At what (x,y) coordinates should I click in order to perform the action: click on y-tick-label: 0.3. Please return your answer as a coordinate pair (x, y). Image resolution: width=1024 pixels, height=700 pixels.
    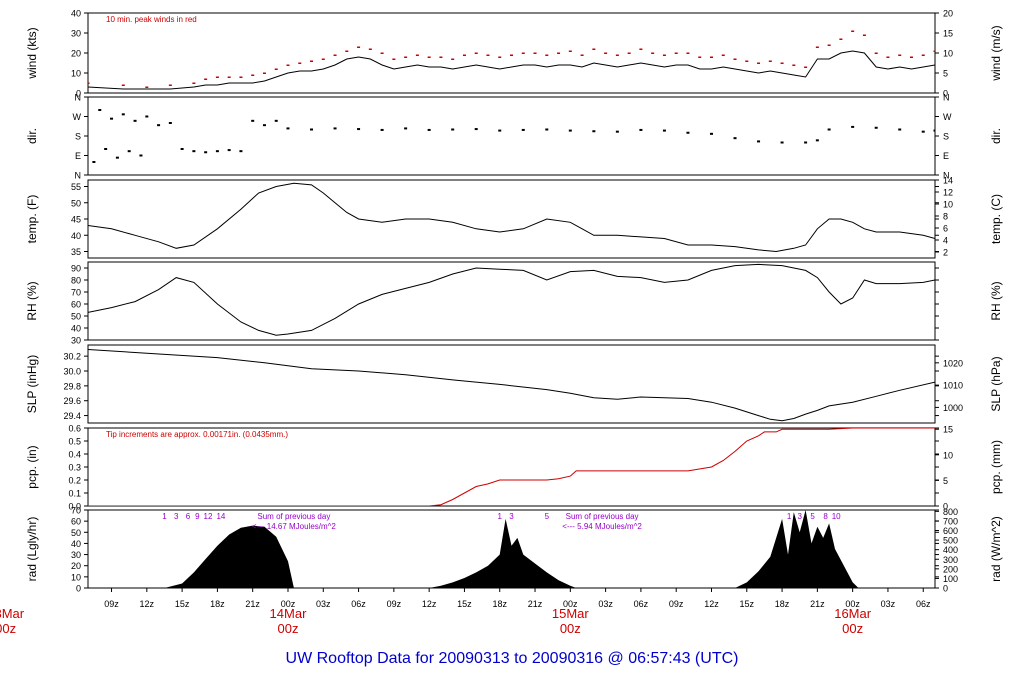
    Looking at the image, I should click on (74, 468).